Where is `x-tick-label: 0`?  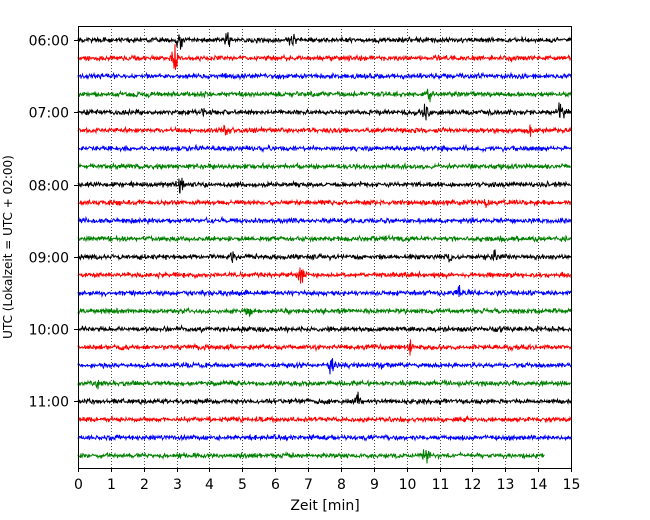
x-tick-label: 0 is located at coordinates (78, 485).